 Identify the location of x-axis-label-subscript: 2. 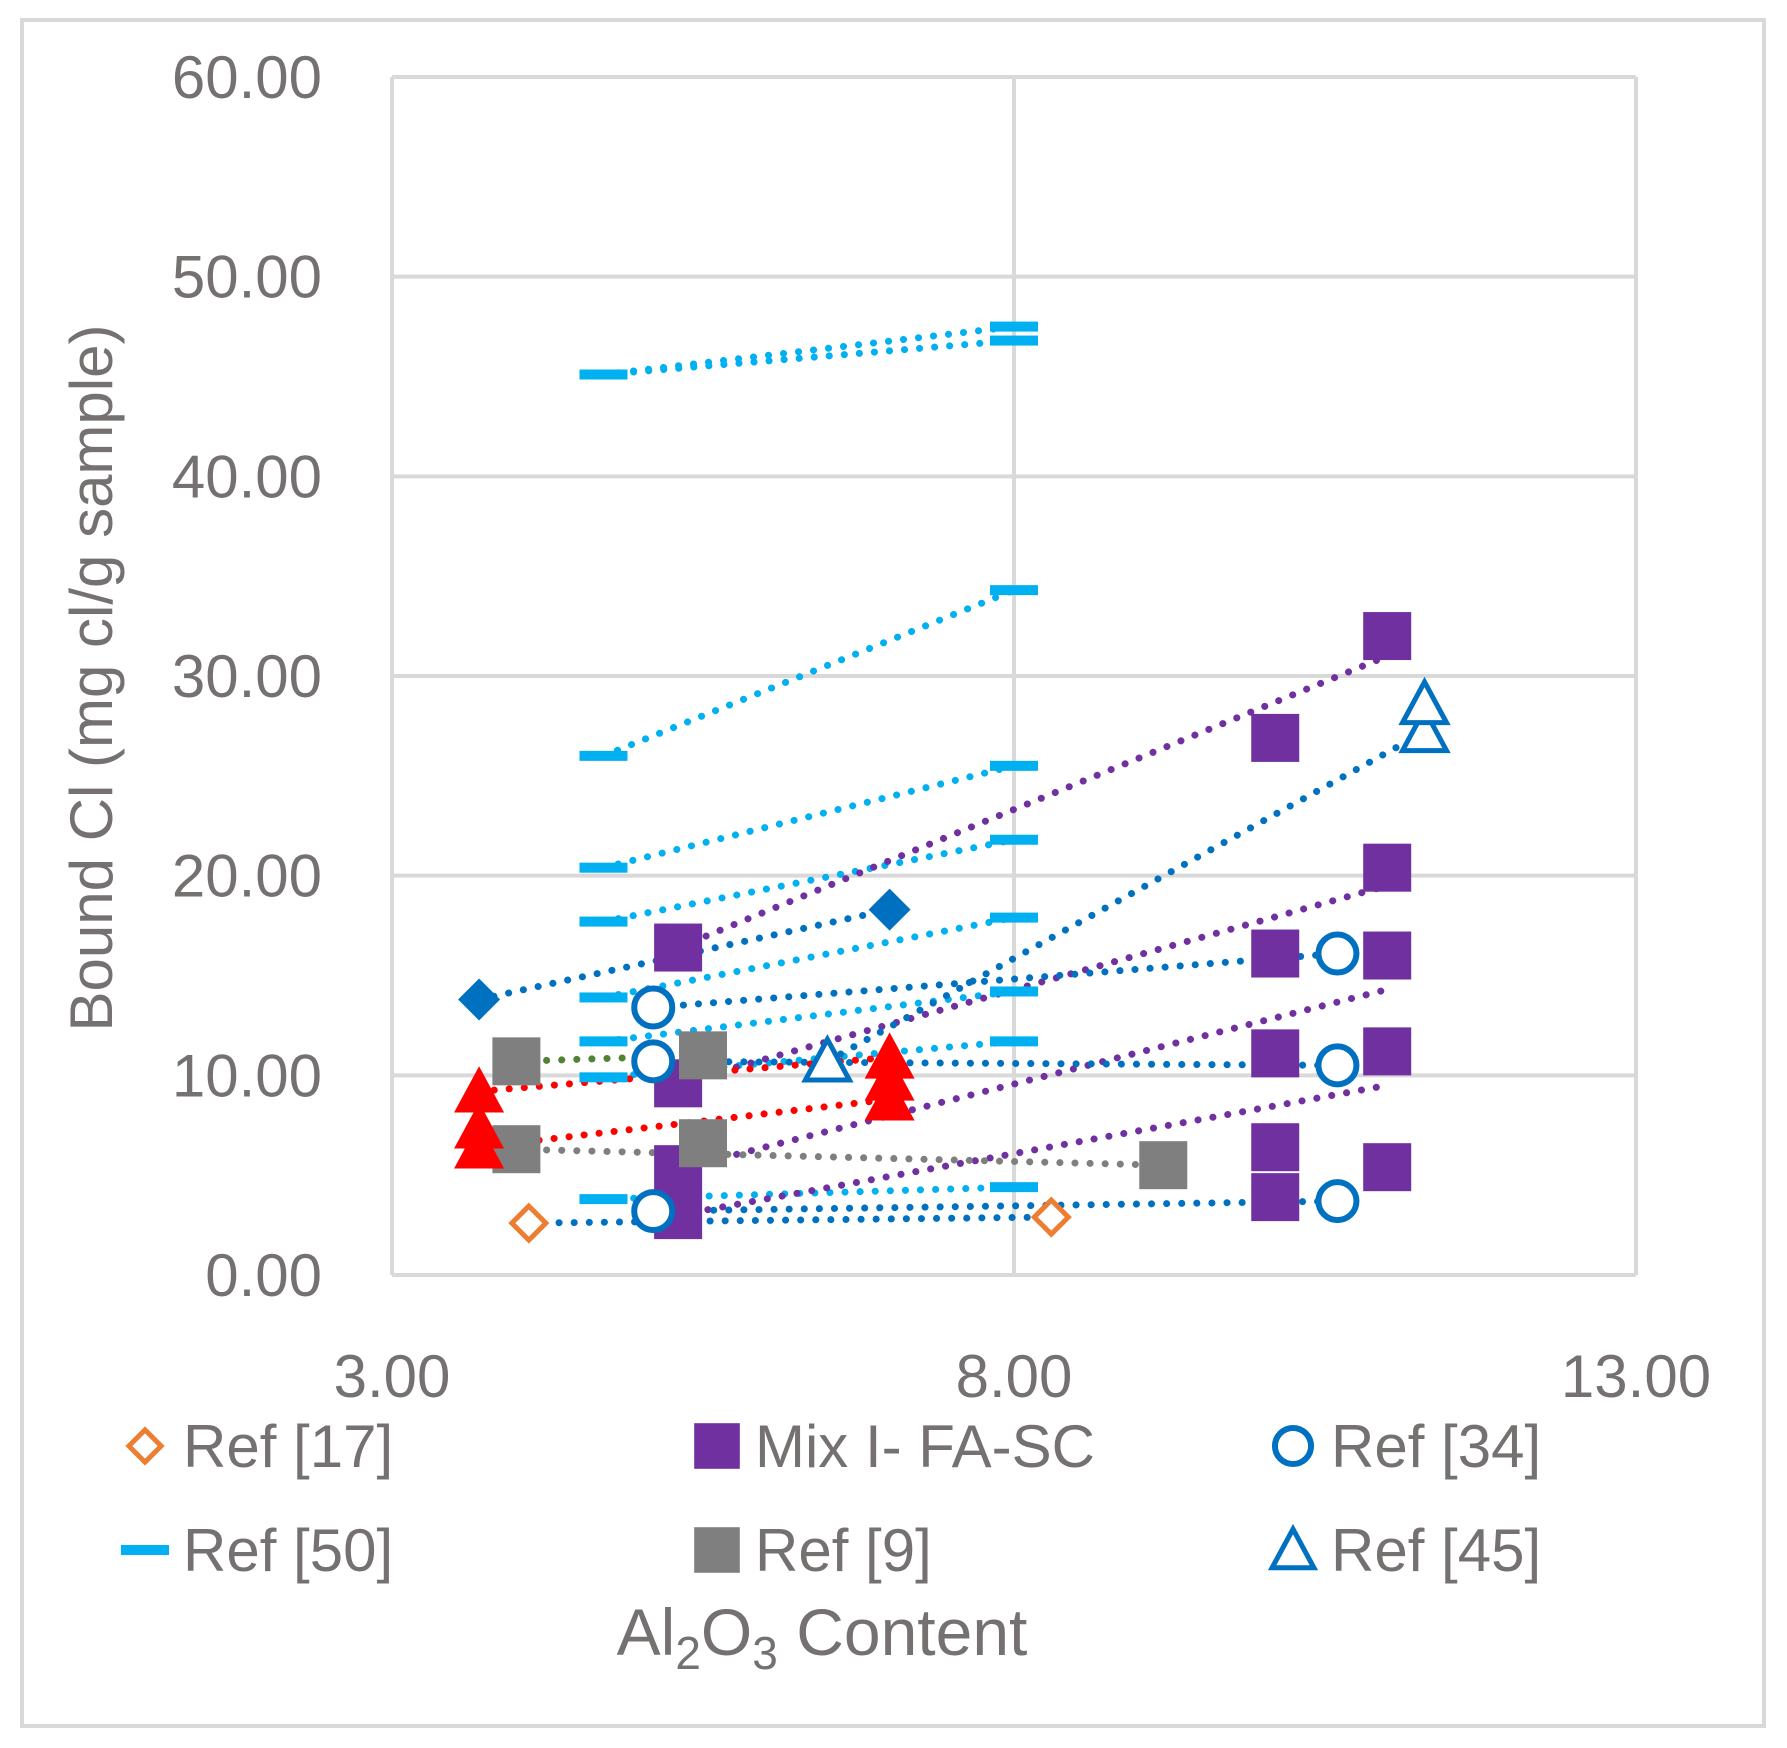
(688, 1653).